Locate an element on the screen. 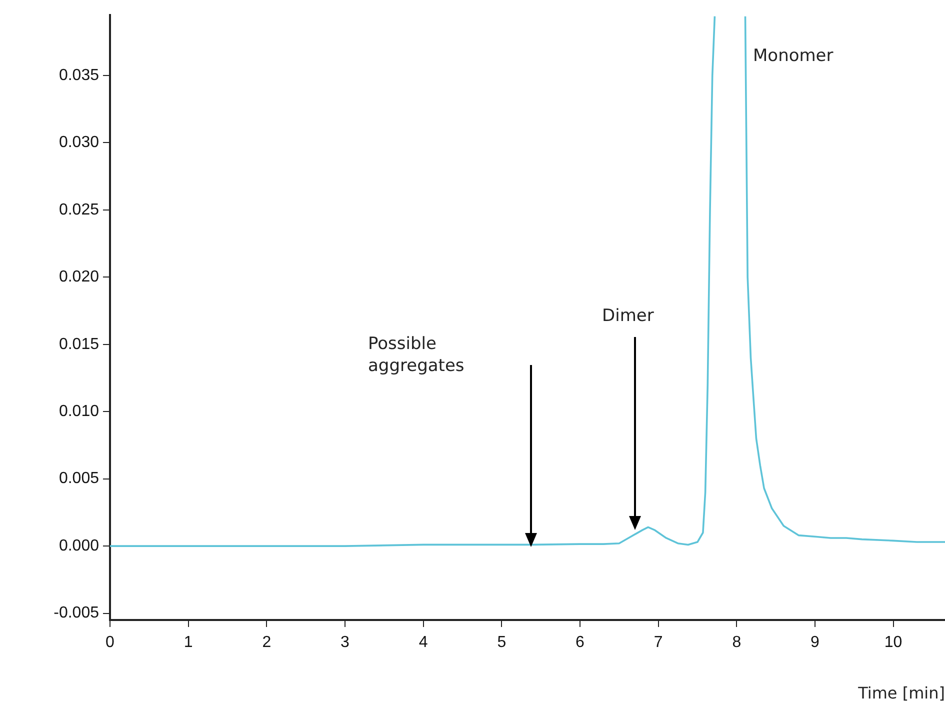 The image size is (945, 708). annotation: Possible aggregates is located at coordinates (417, 355).